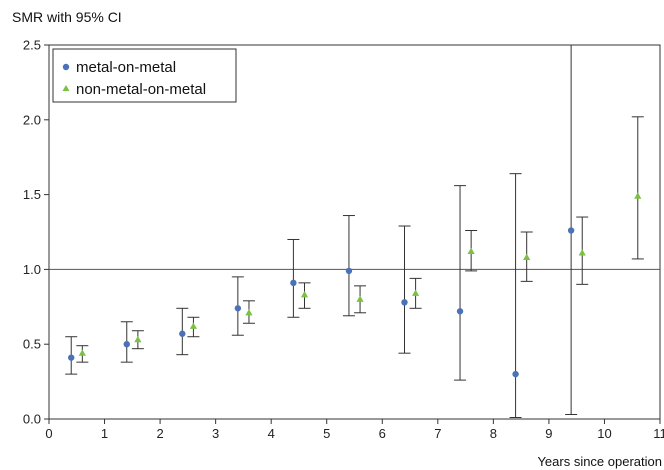 The image size is (664, 470). I want to click on x-tick-label: 9, so click(548, 433).